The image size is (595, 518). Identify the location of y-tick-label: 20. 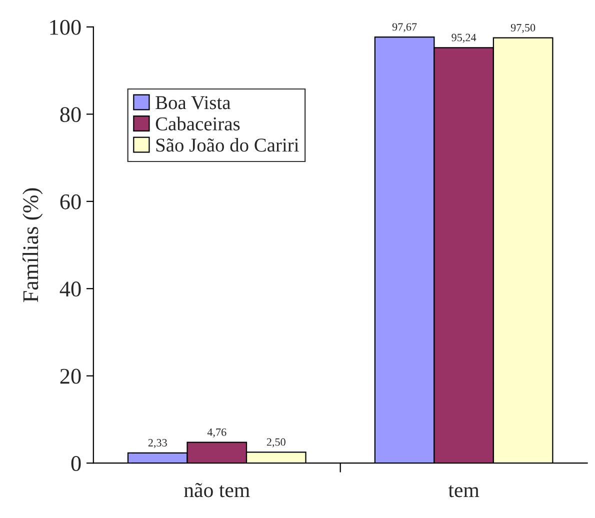
(70, 376).